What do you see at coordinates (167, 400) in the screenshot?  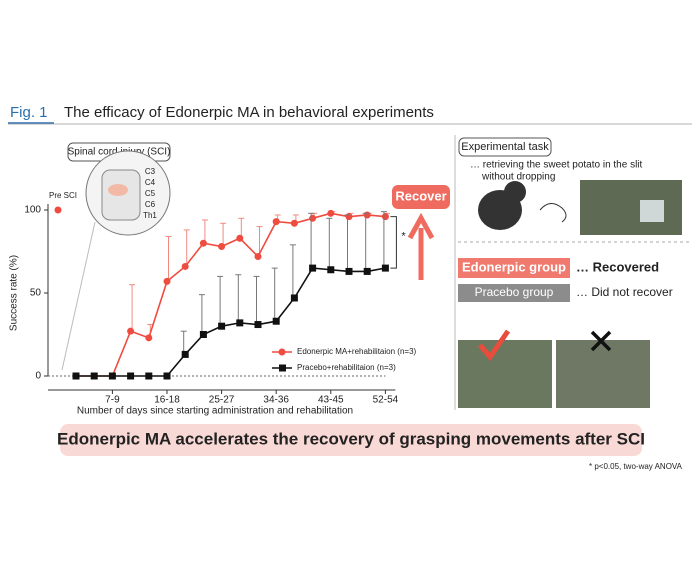 I see `x-tick-label: 16-18` at bounding box center [167, 400].